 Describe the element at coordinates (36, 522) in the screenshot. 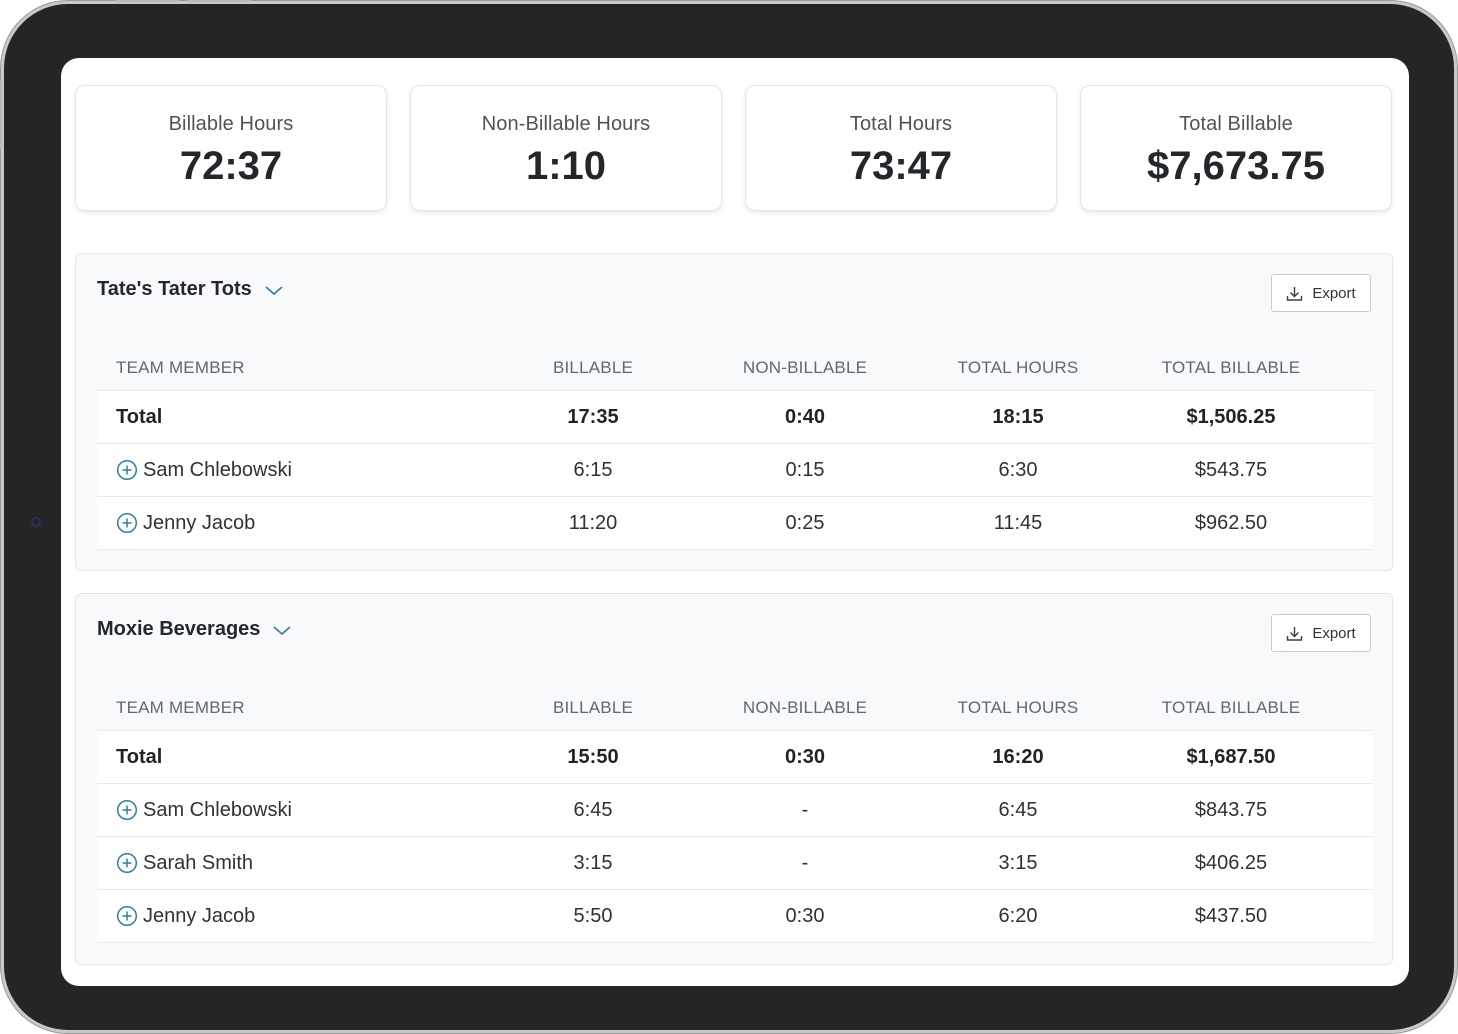

I see `front-camera` at that location.